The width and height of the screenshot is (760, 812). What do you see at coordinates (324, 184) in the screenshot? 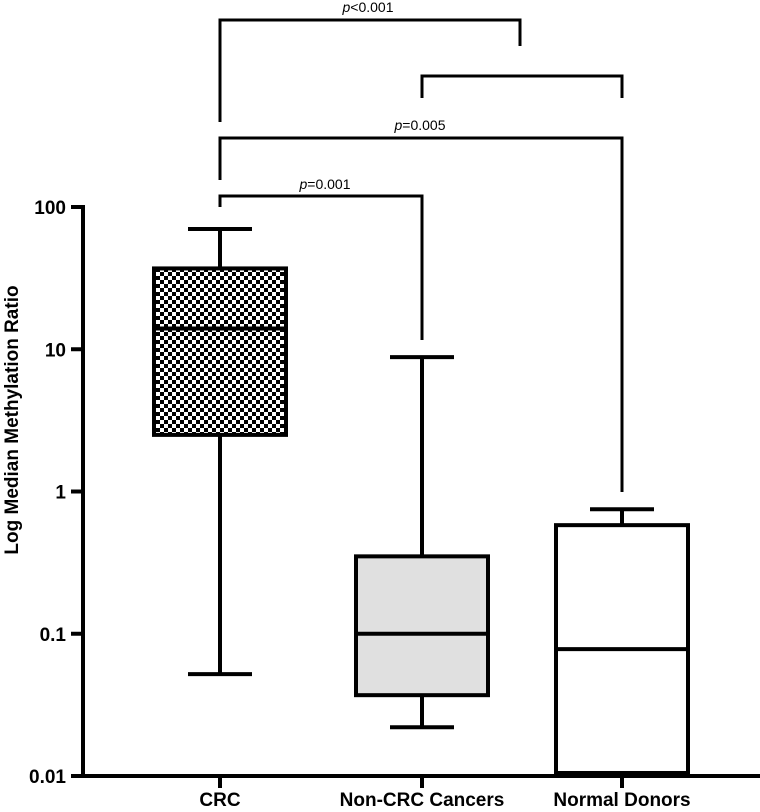
I see `p-value-label: p=0.001` at bounding box center [324, 184].